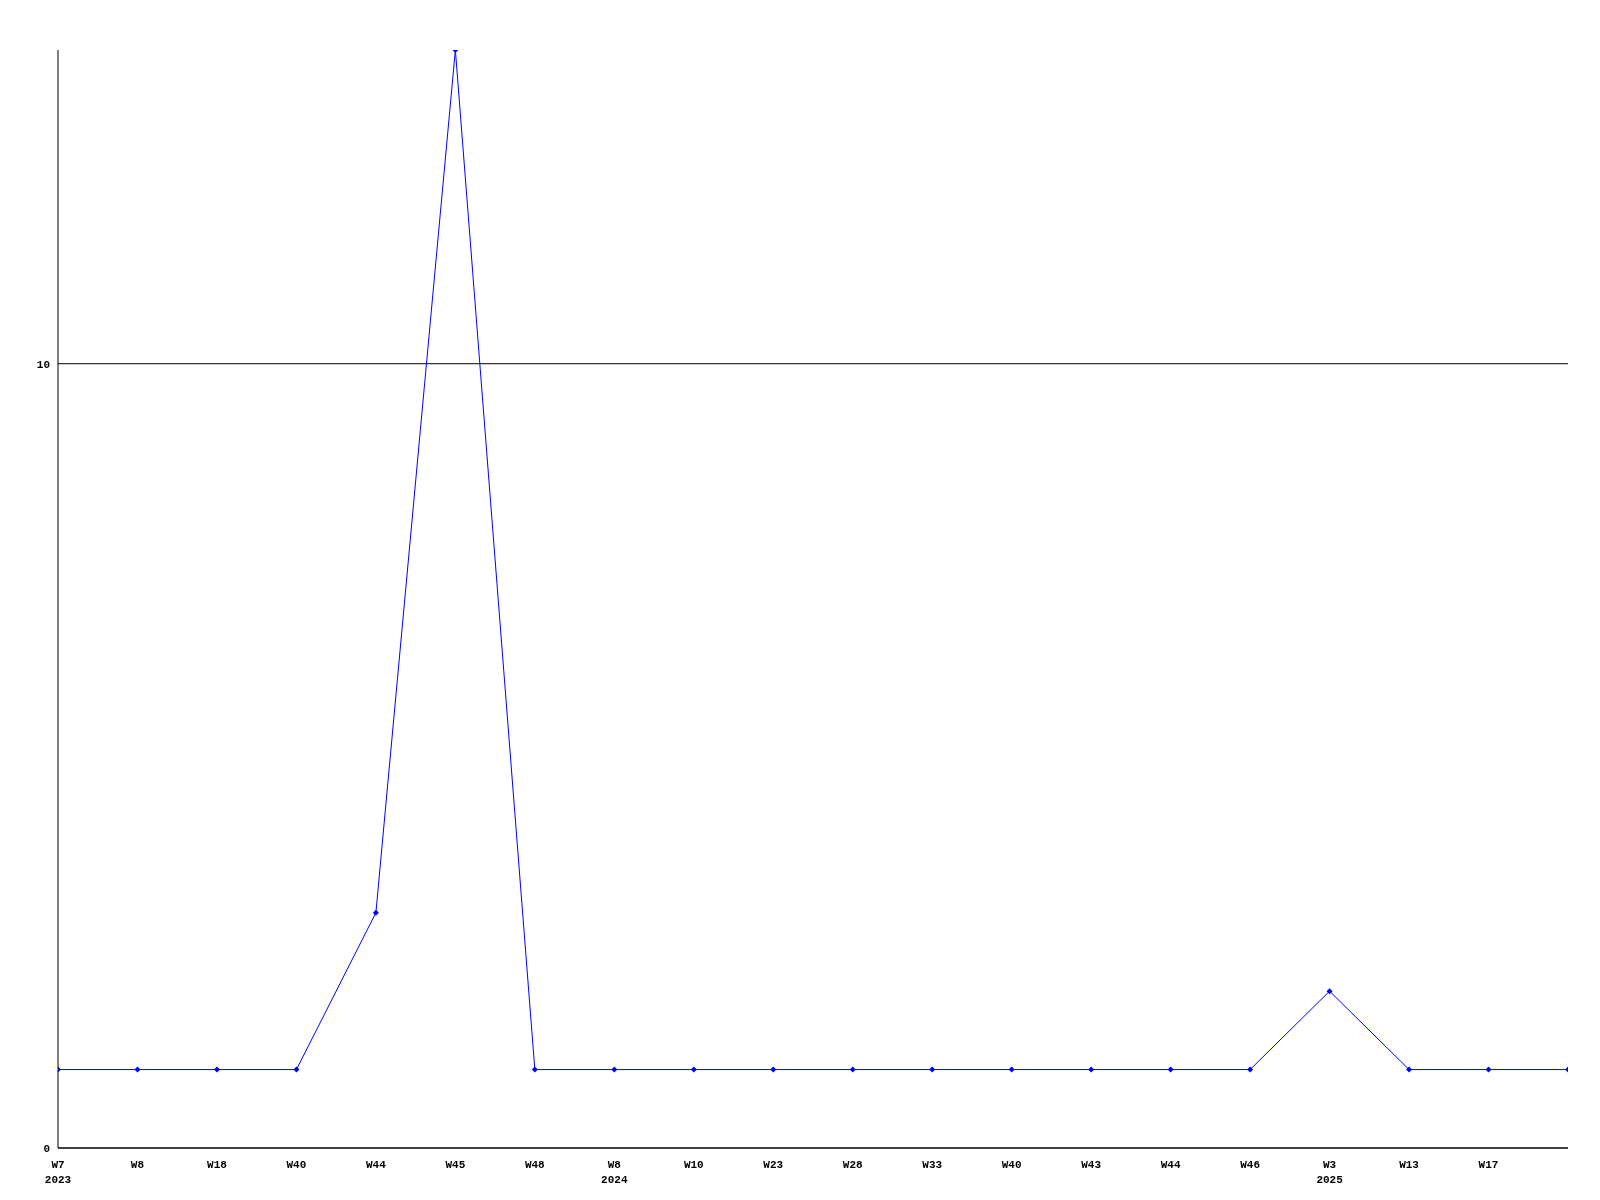 This screenshot has width=1600, height=1200. I want to click on x-tick-label: W3 2025, so click(1330, 1172).